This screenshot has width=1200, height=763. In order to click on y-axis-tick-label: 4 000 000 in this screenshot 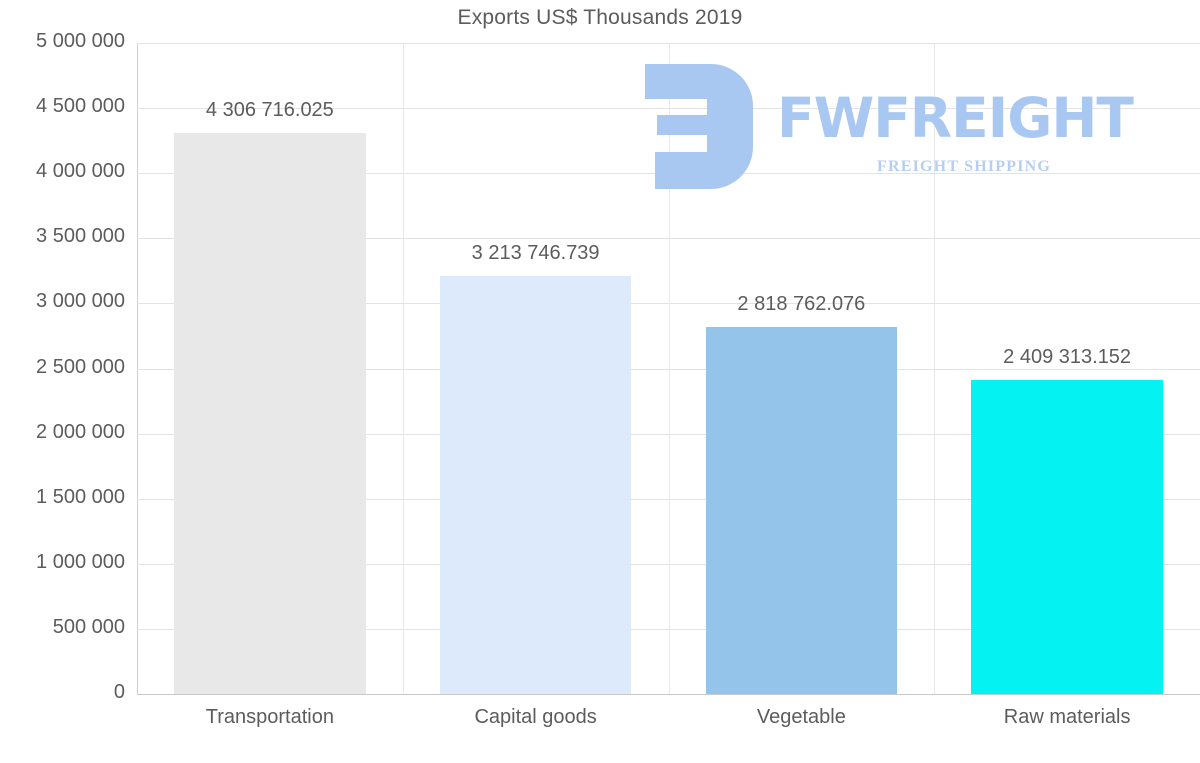, I will do `click(80, 171)`.